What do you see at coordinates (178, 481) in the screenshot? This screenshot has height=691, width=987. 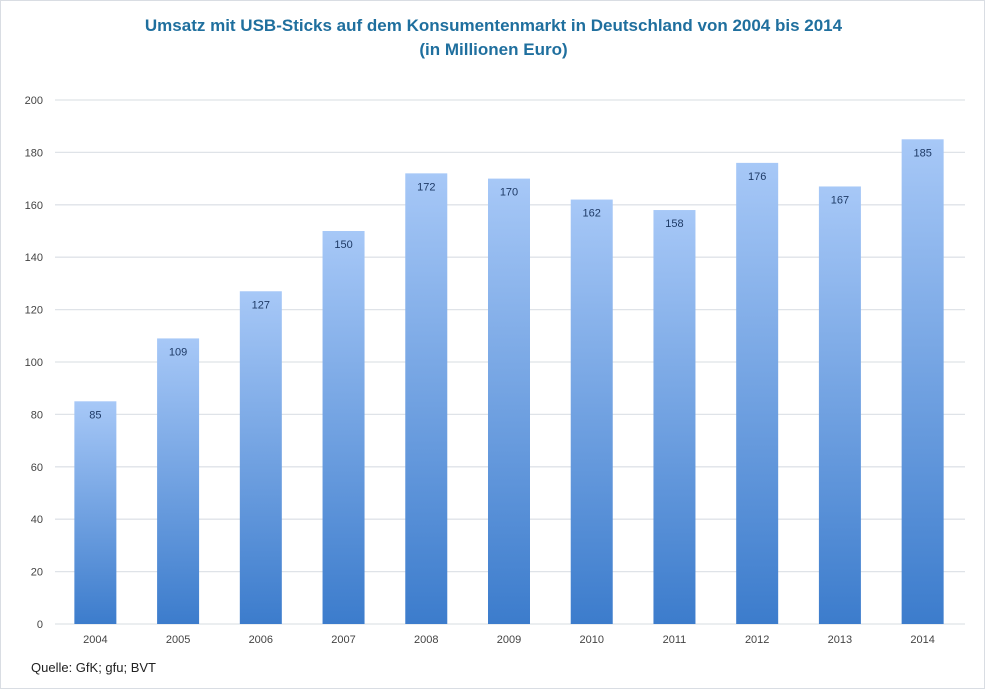 I see `bar-2005` at bounding box center [178, 481].